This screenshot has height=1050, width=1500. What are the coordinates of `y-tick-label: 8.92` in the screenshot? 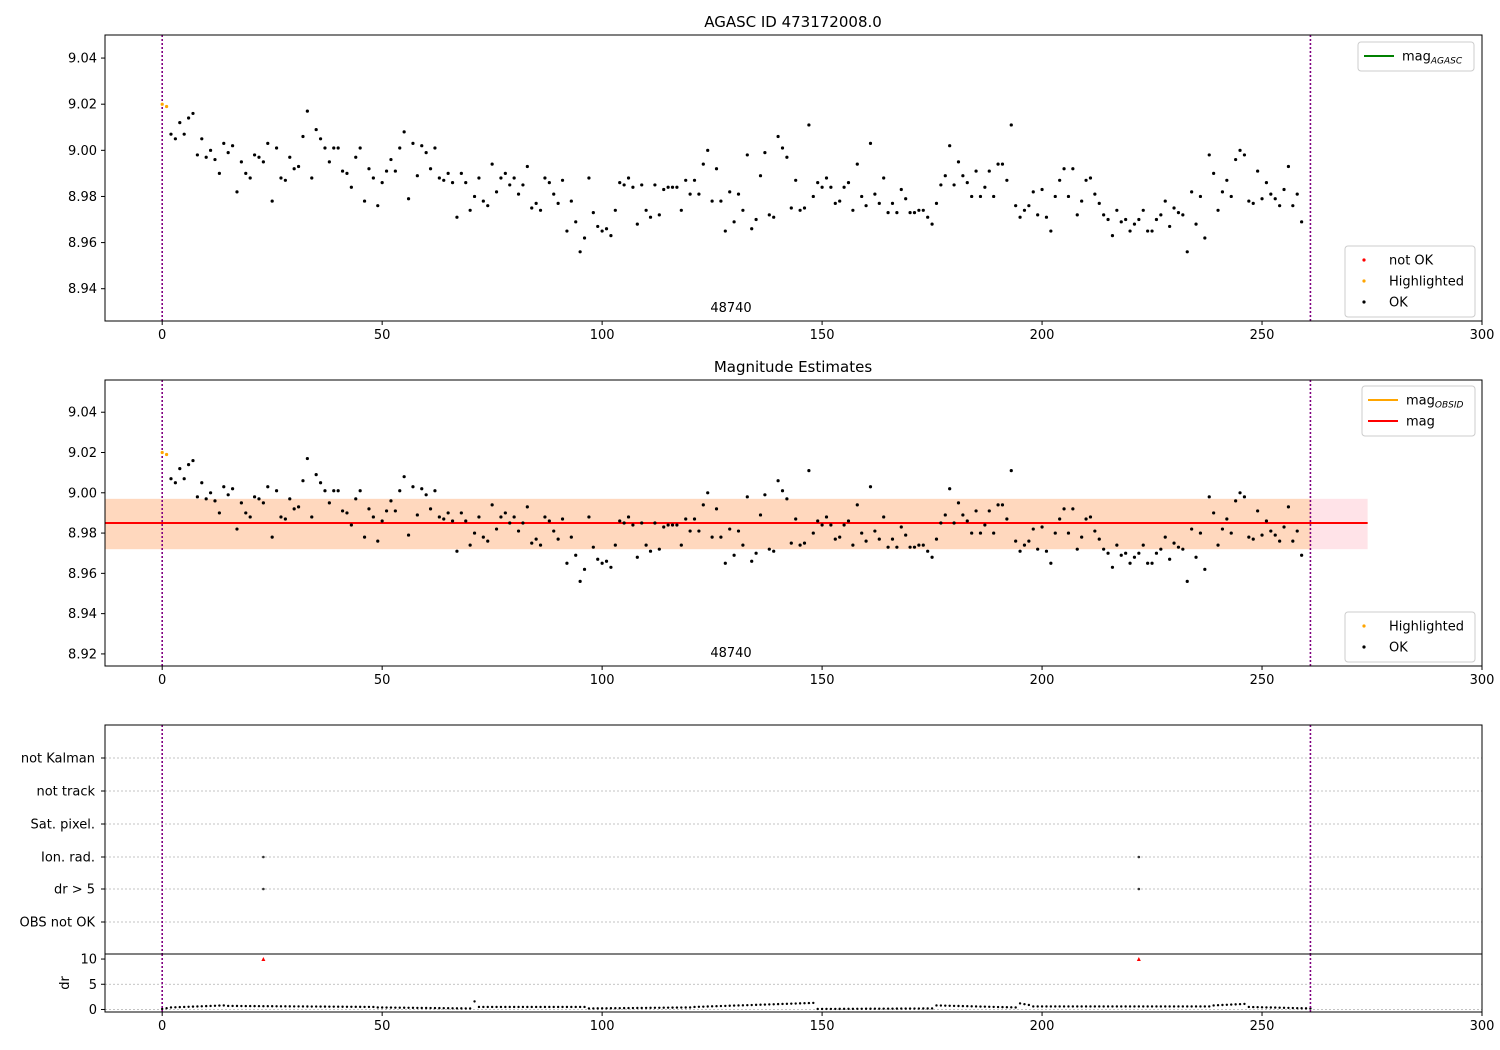 It's located at (82, 654).